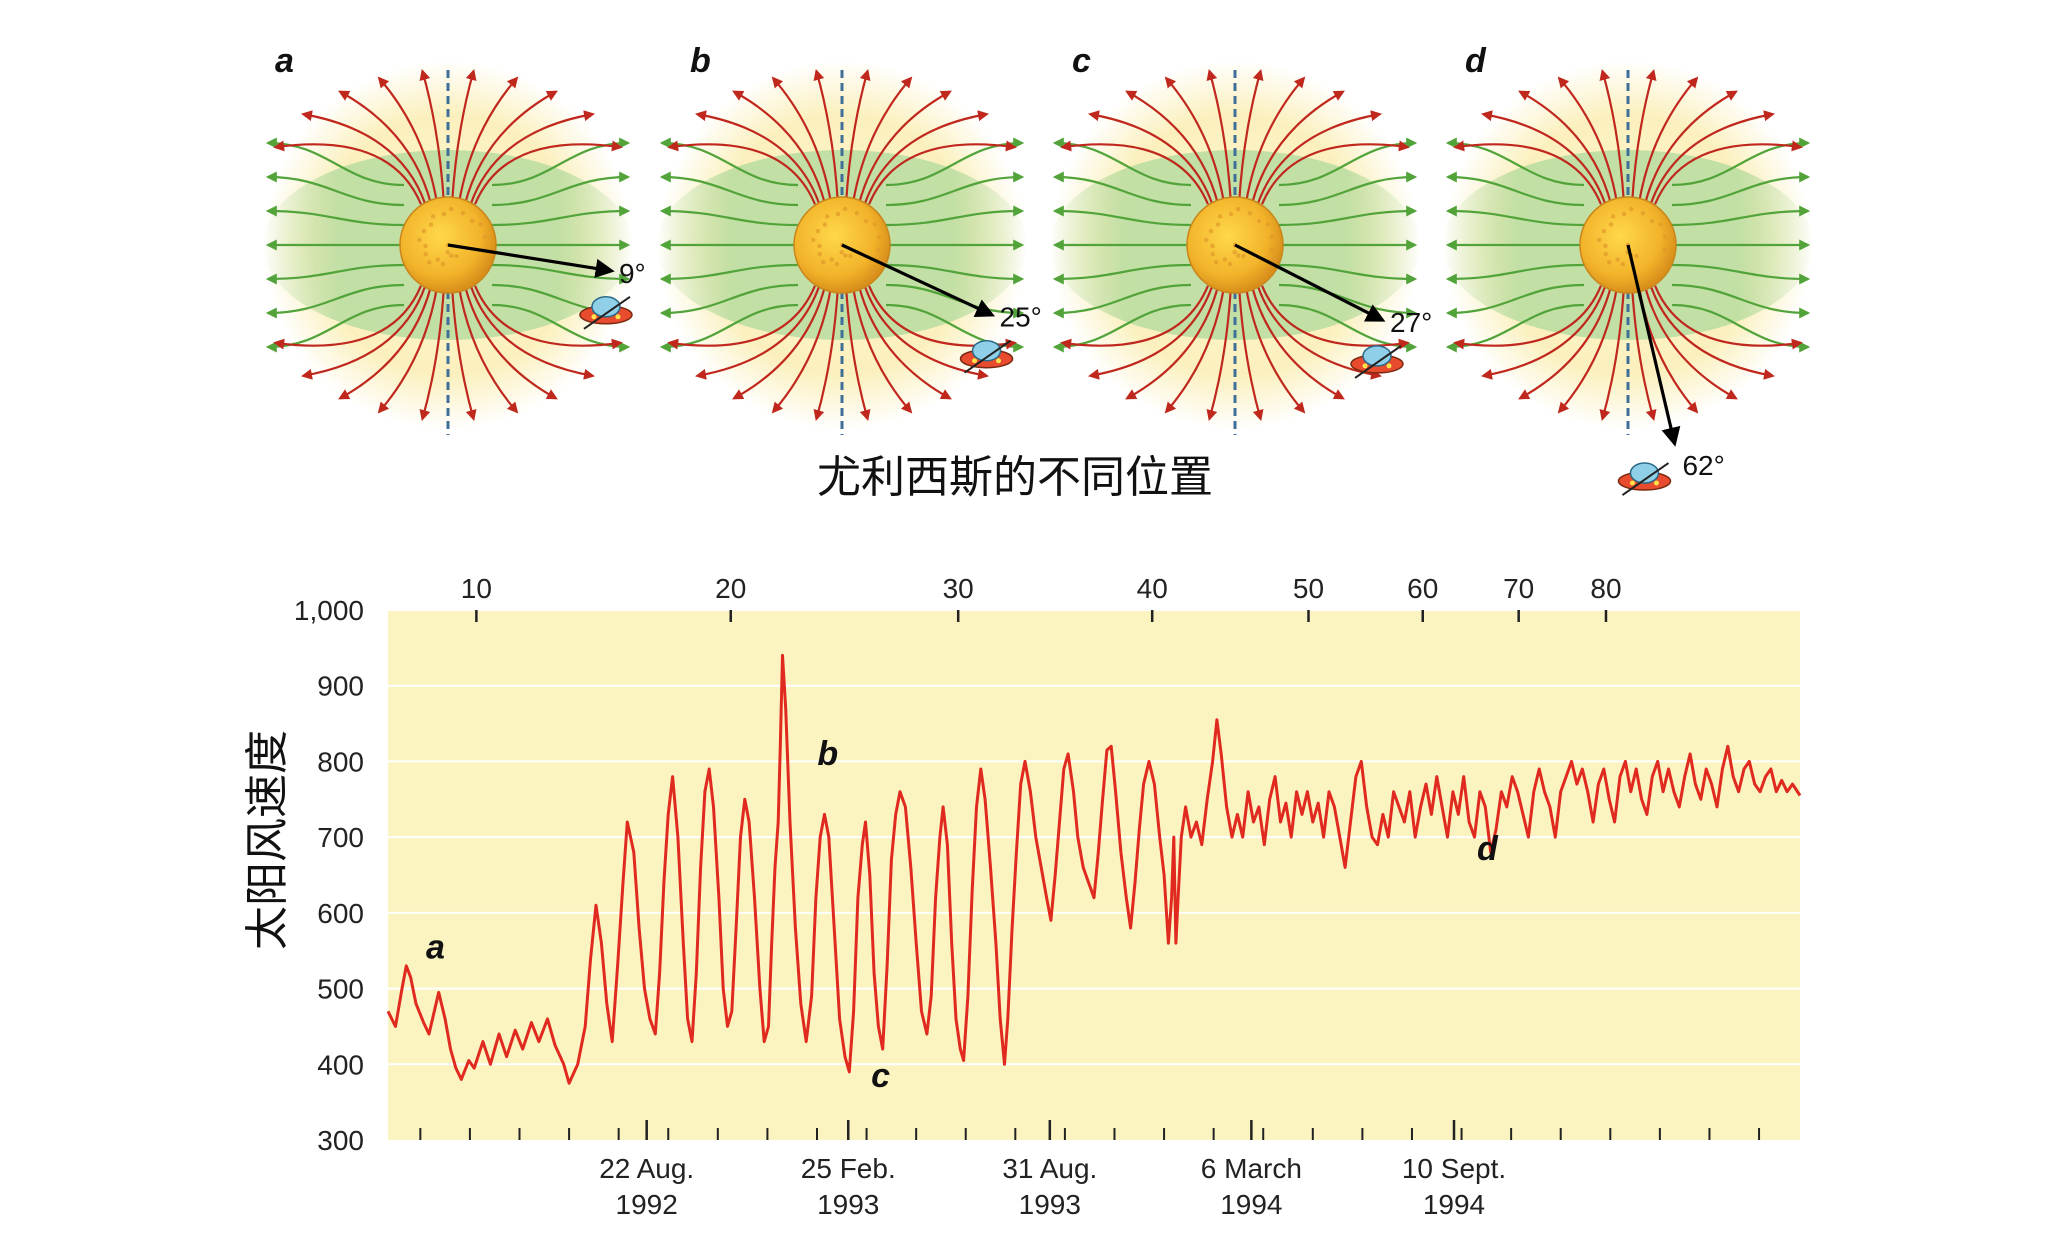  What do you see at coordinates (1049, 1168) in the screenshot?
I see `date-tick-label: 31 Aug.` at bounding box center [1049, 1168].